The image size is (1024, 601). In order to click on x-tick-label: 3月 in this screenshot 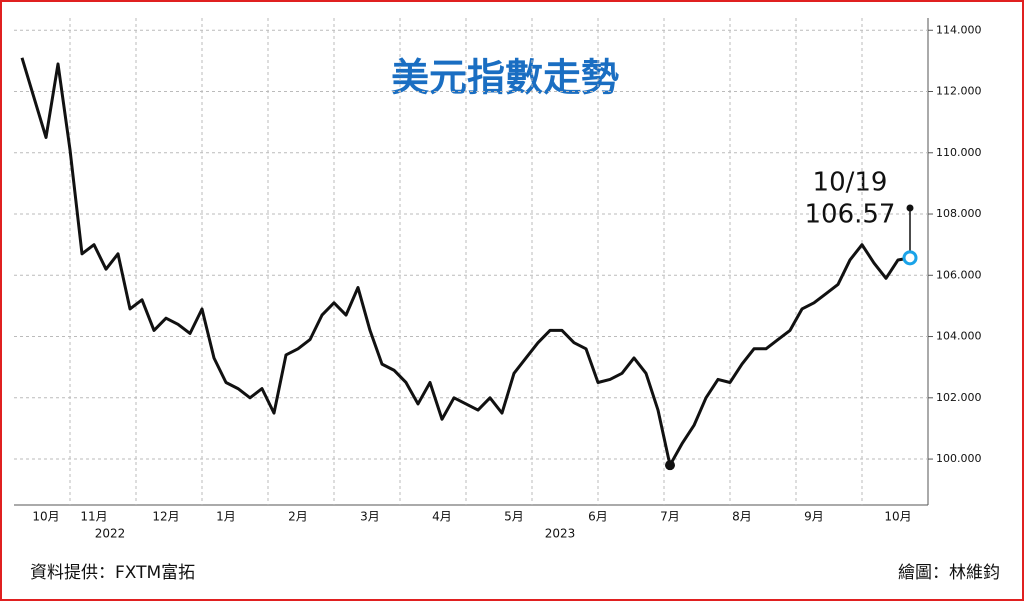, I will do `click(370, 517)`.